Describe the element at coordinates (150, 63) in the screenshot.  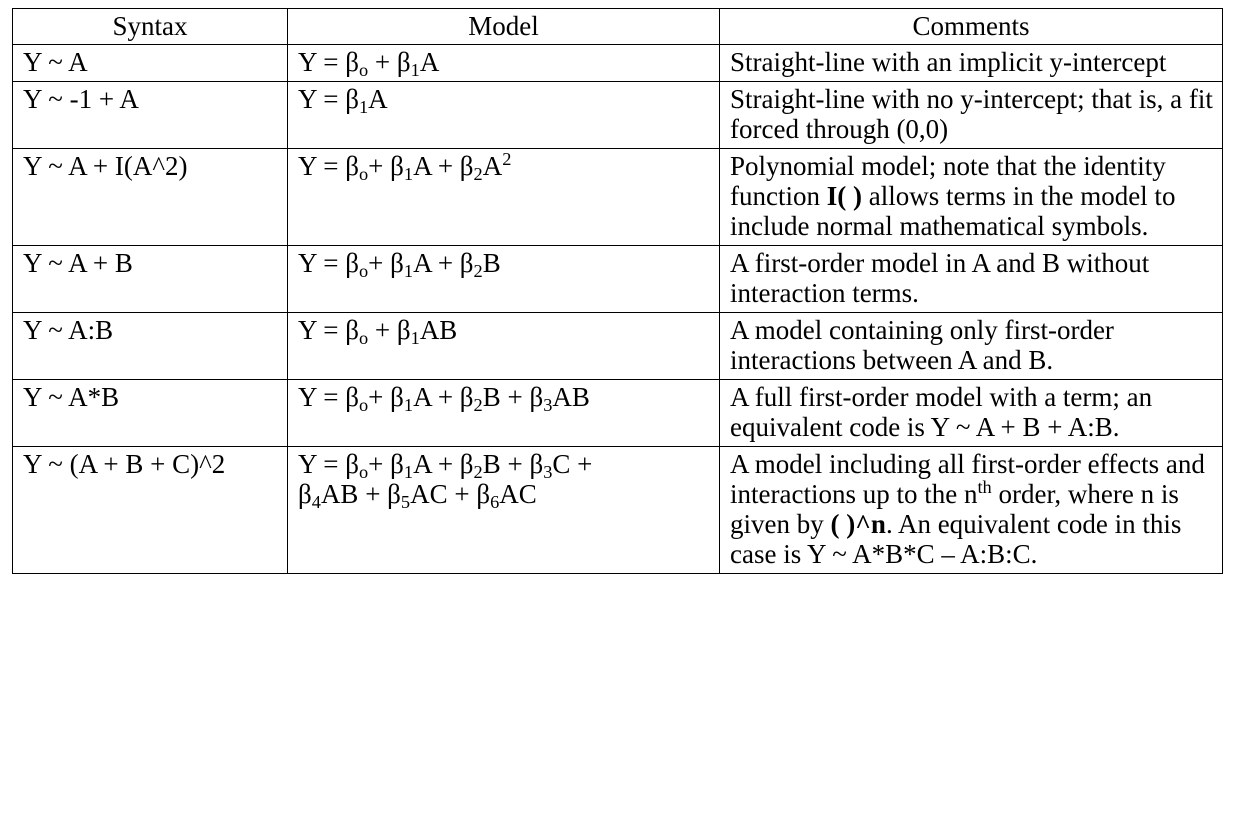
I see `syntax-cell: Y ~ A` at that location.